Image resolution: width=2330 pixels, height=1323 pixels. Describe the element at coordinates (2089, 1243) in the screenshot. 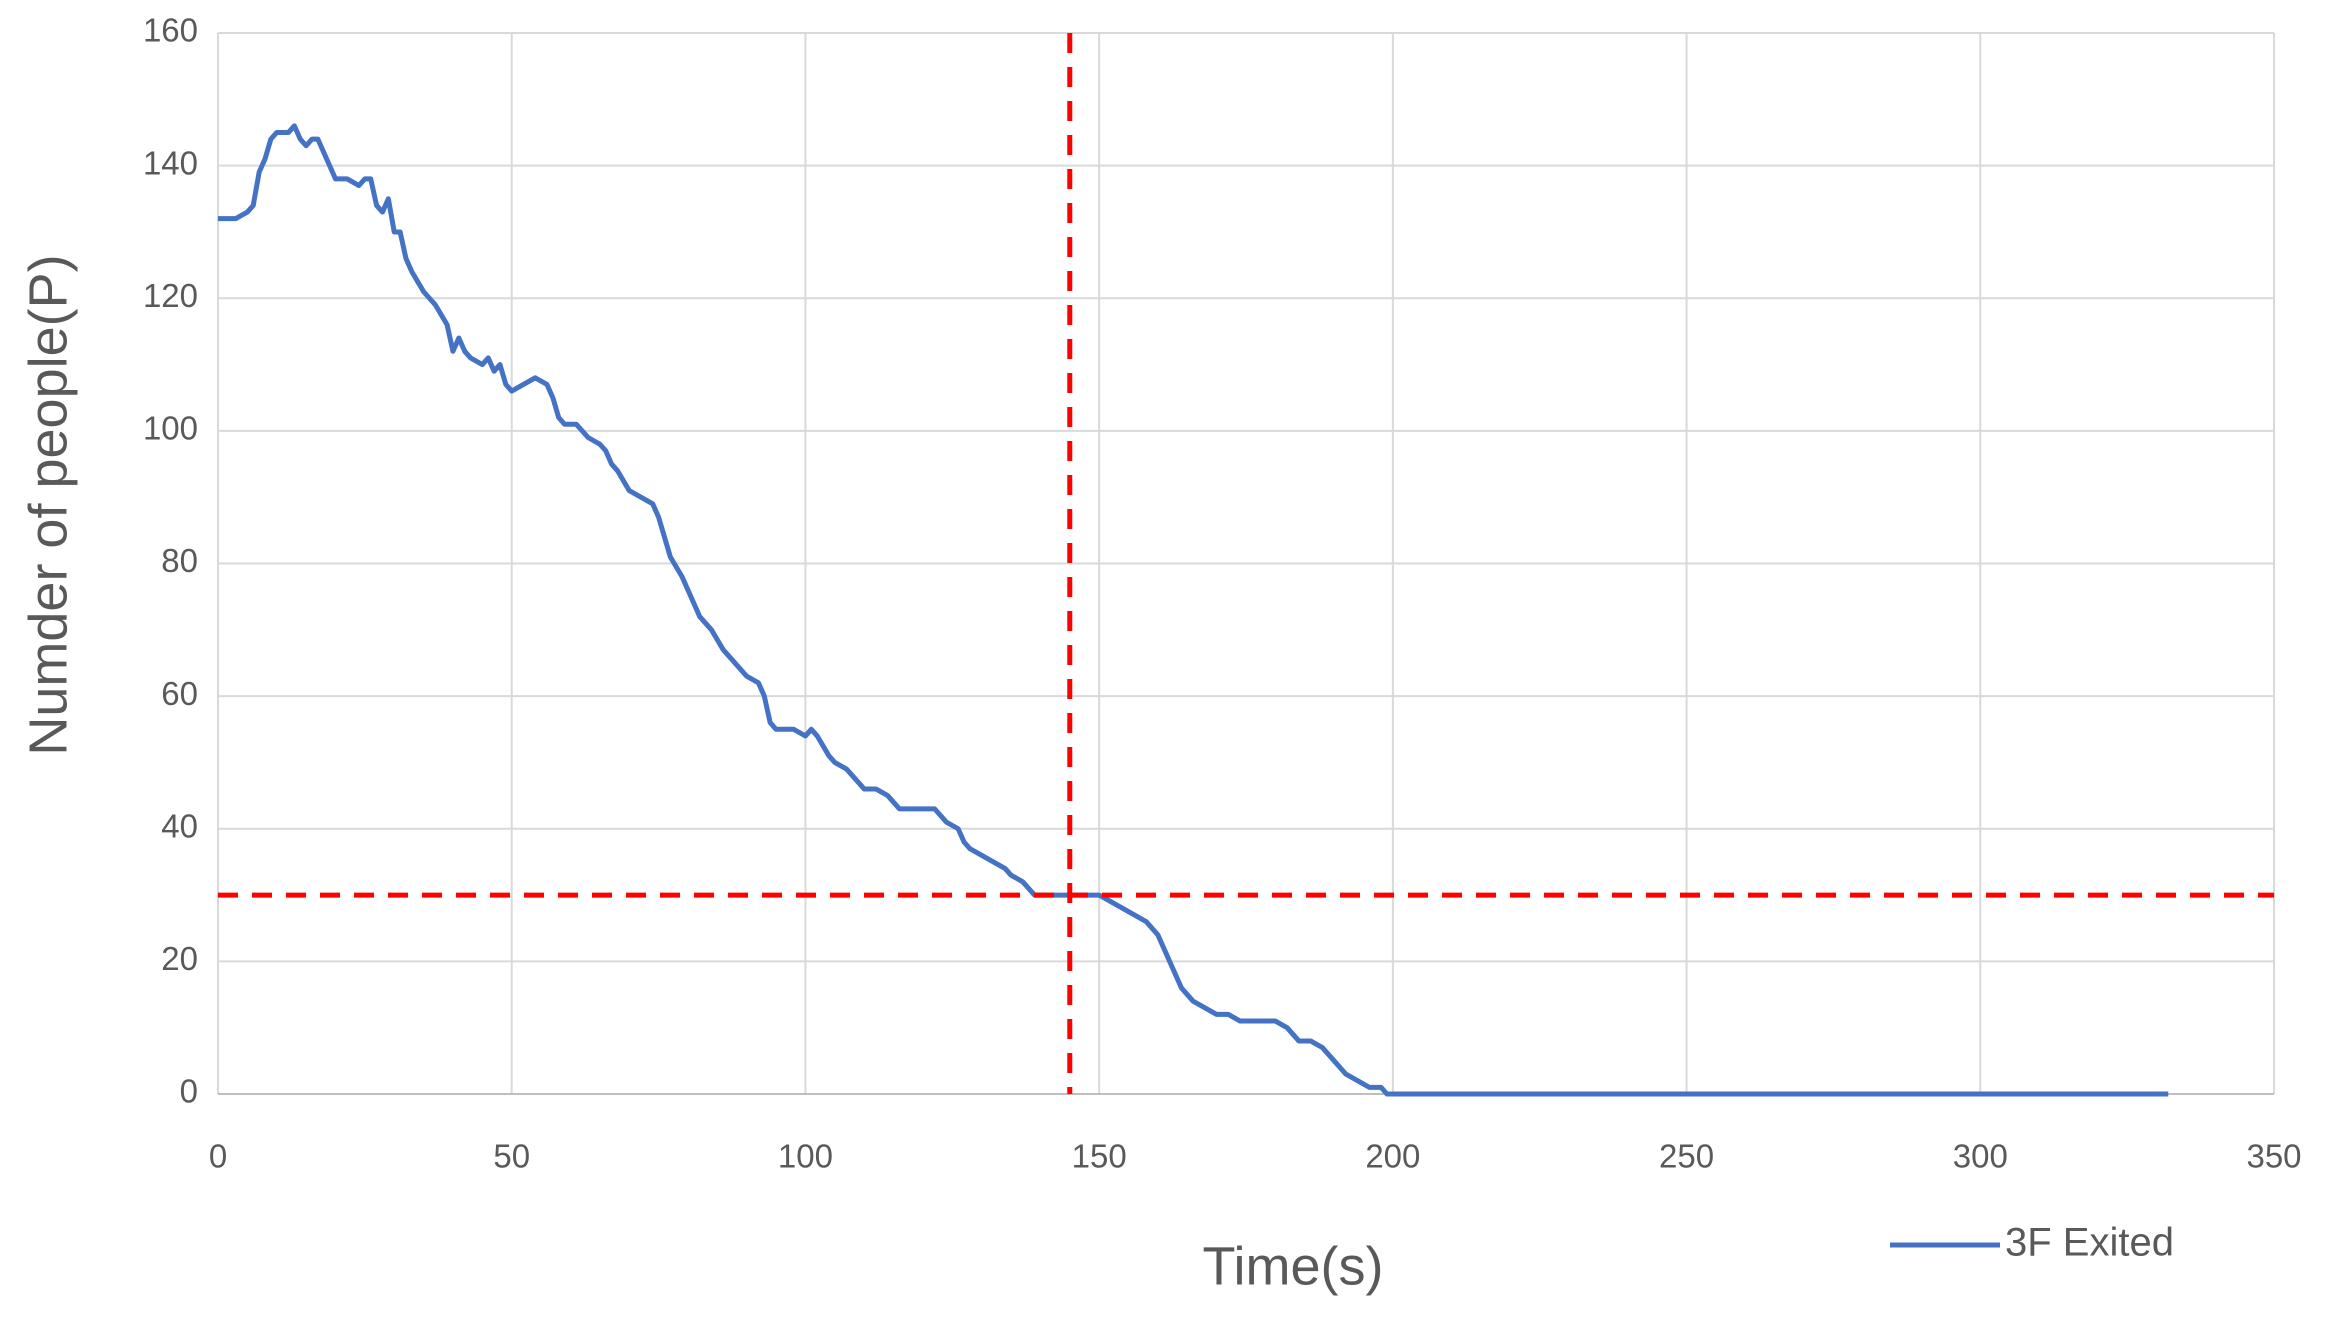

I see `legend-label: 3F Exited` at that location.